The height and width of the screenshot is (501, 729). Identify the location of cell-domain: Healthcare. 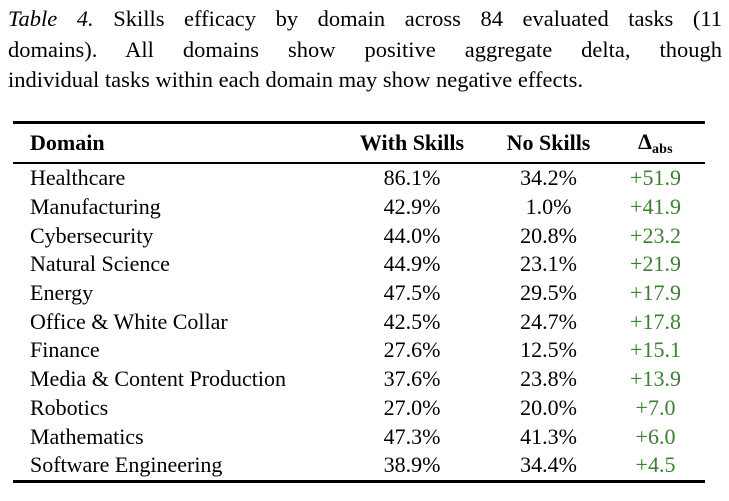
(78, 178).